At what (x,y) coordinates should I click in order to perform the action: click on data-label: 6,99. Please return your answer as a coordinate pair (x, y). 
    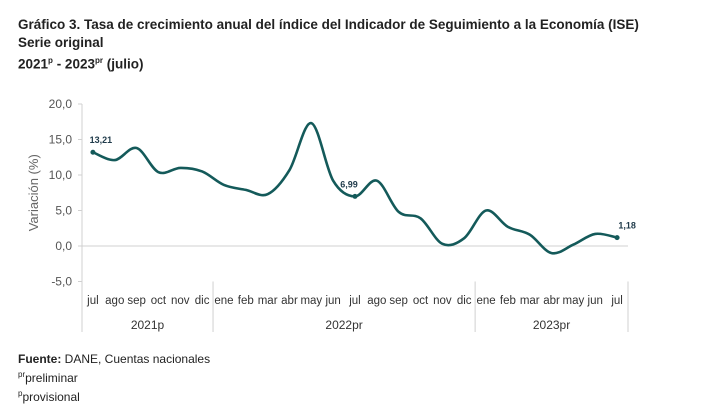
    Looking at the image, I should click on (349, 184).